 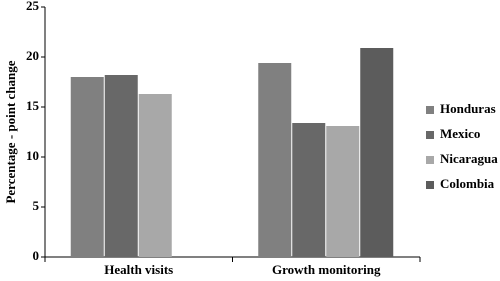 I want to click on y-axis-label: Percentage - point change, so click(x=10, y=131).